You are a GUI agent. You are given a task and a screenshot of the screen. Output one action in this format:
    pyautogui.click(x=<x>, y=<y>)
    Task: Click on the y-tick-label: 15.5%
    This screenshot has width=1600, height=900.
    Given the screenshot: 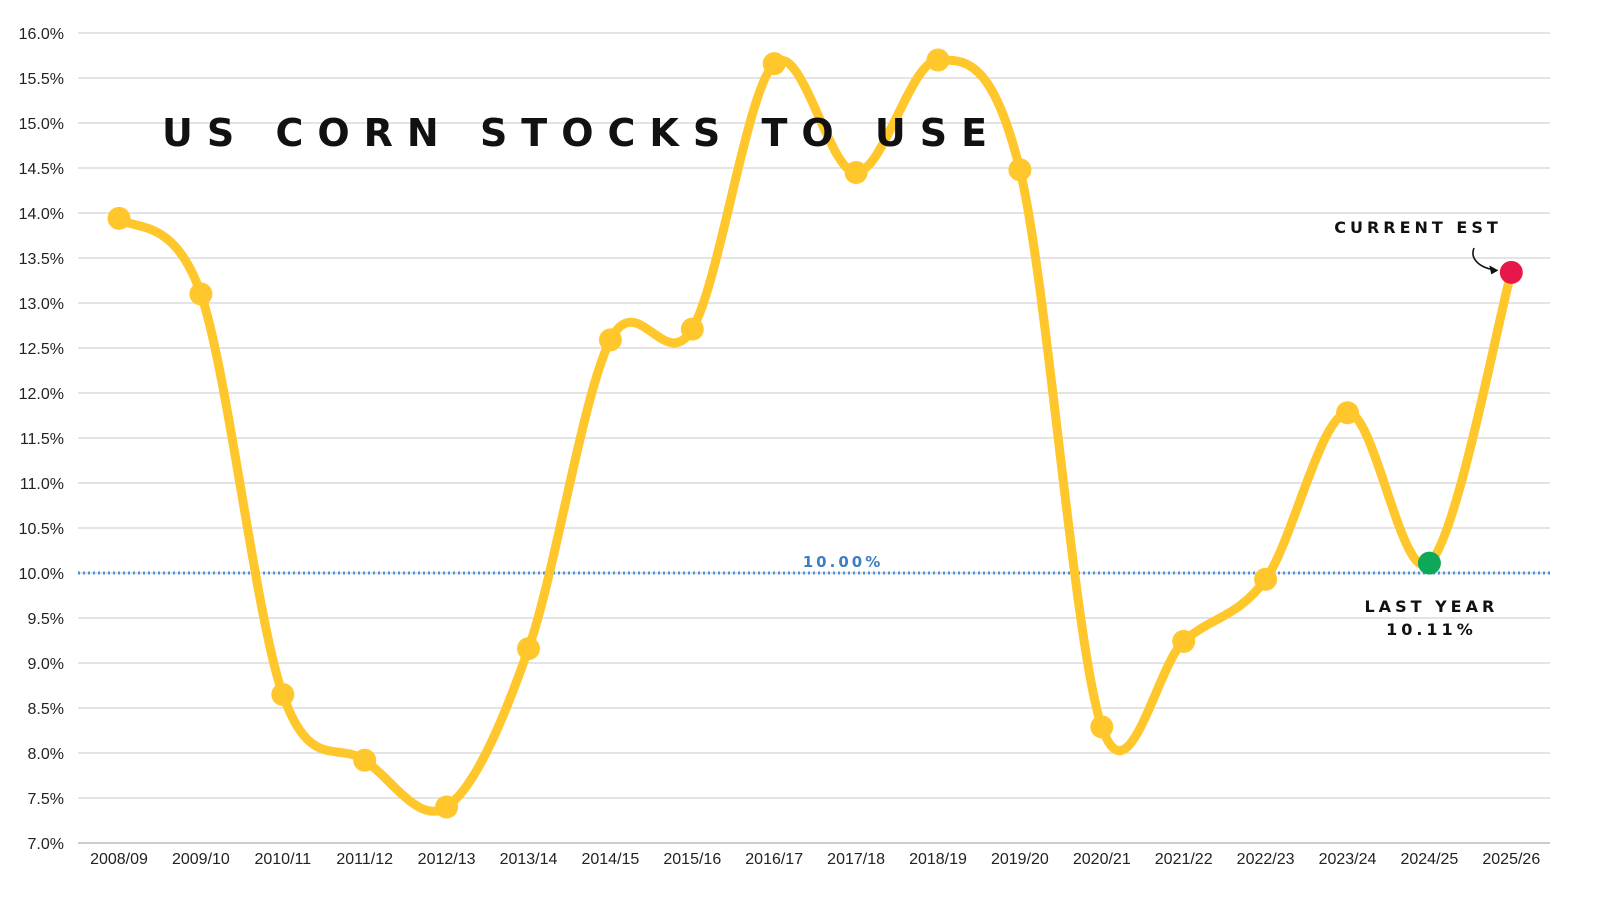 What is the action you would take?
    pyautogui.click(x=41, y=79)
    